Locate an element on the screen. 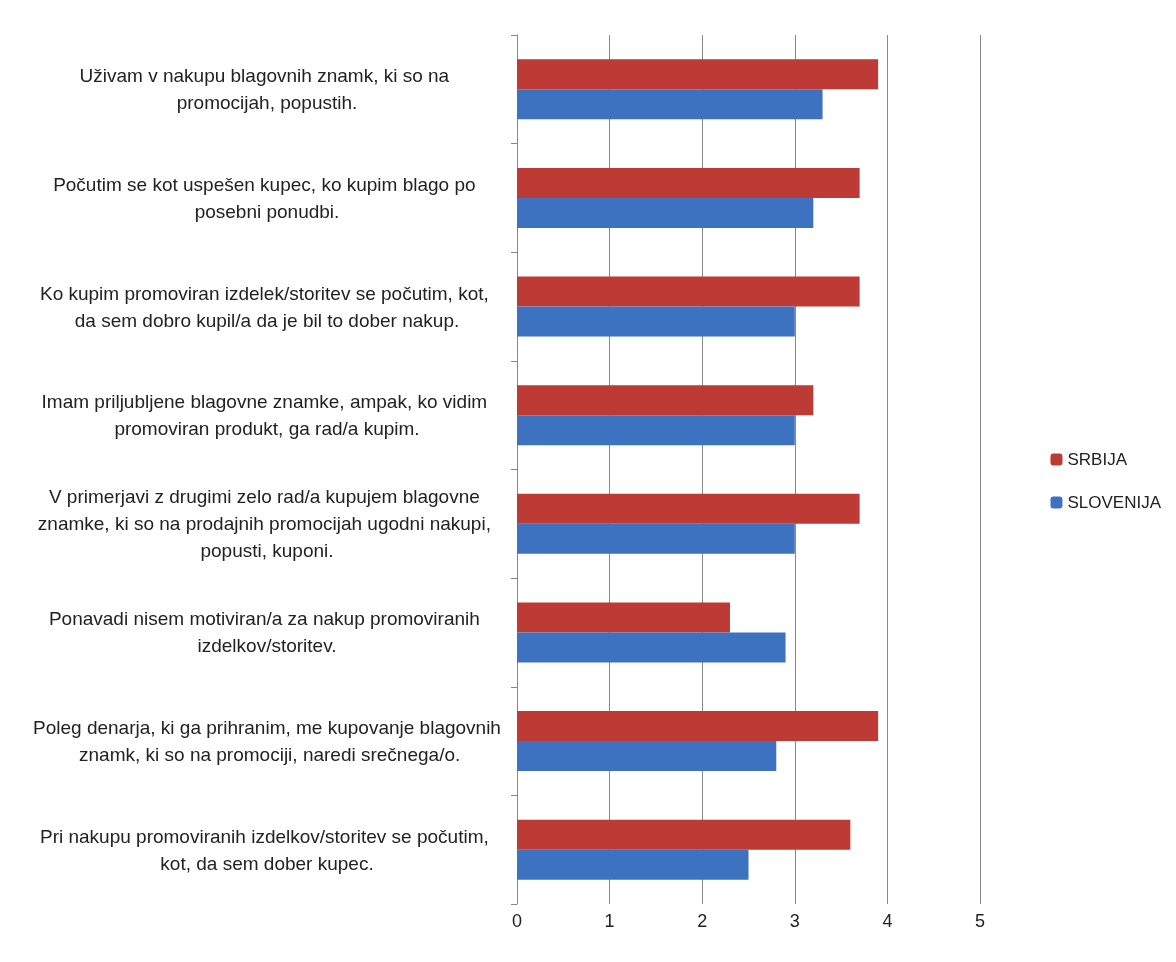 This screenshot has height=962, width=1176. legend-label: SLOVENIJA is located at coordinates (1114, 502).